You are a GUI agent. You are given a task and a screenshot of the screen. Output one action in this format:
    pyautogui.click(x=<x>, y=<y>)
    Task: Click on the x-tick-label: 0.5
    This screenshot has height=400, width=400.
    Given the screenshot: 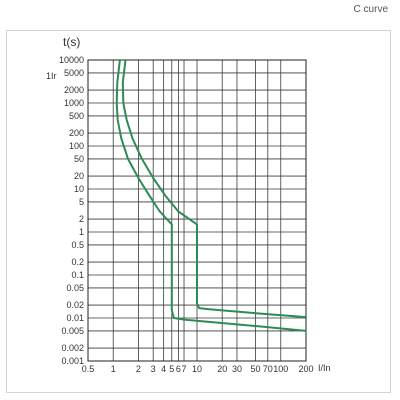 What is the action you would take?
    pyautogui.click(x=88, y=369)
    